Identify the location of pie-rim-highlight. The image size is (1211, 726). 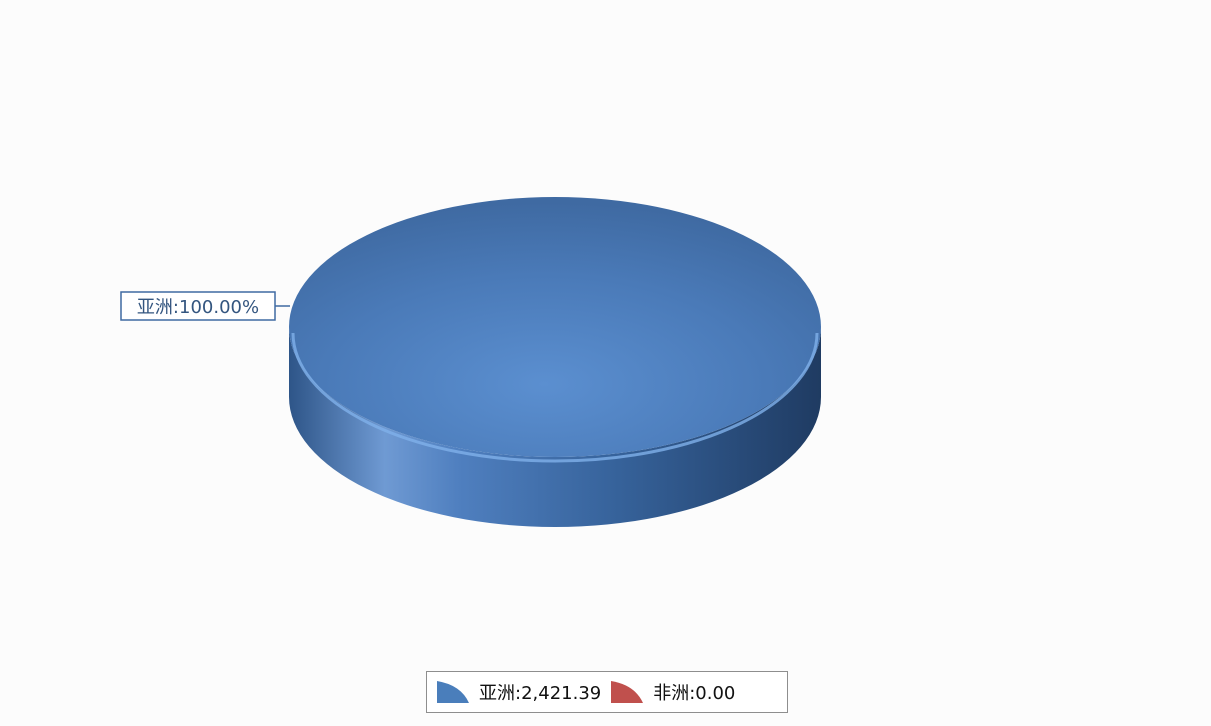
(555, 397).